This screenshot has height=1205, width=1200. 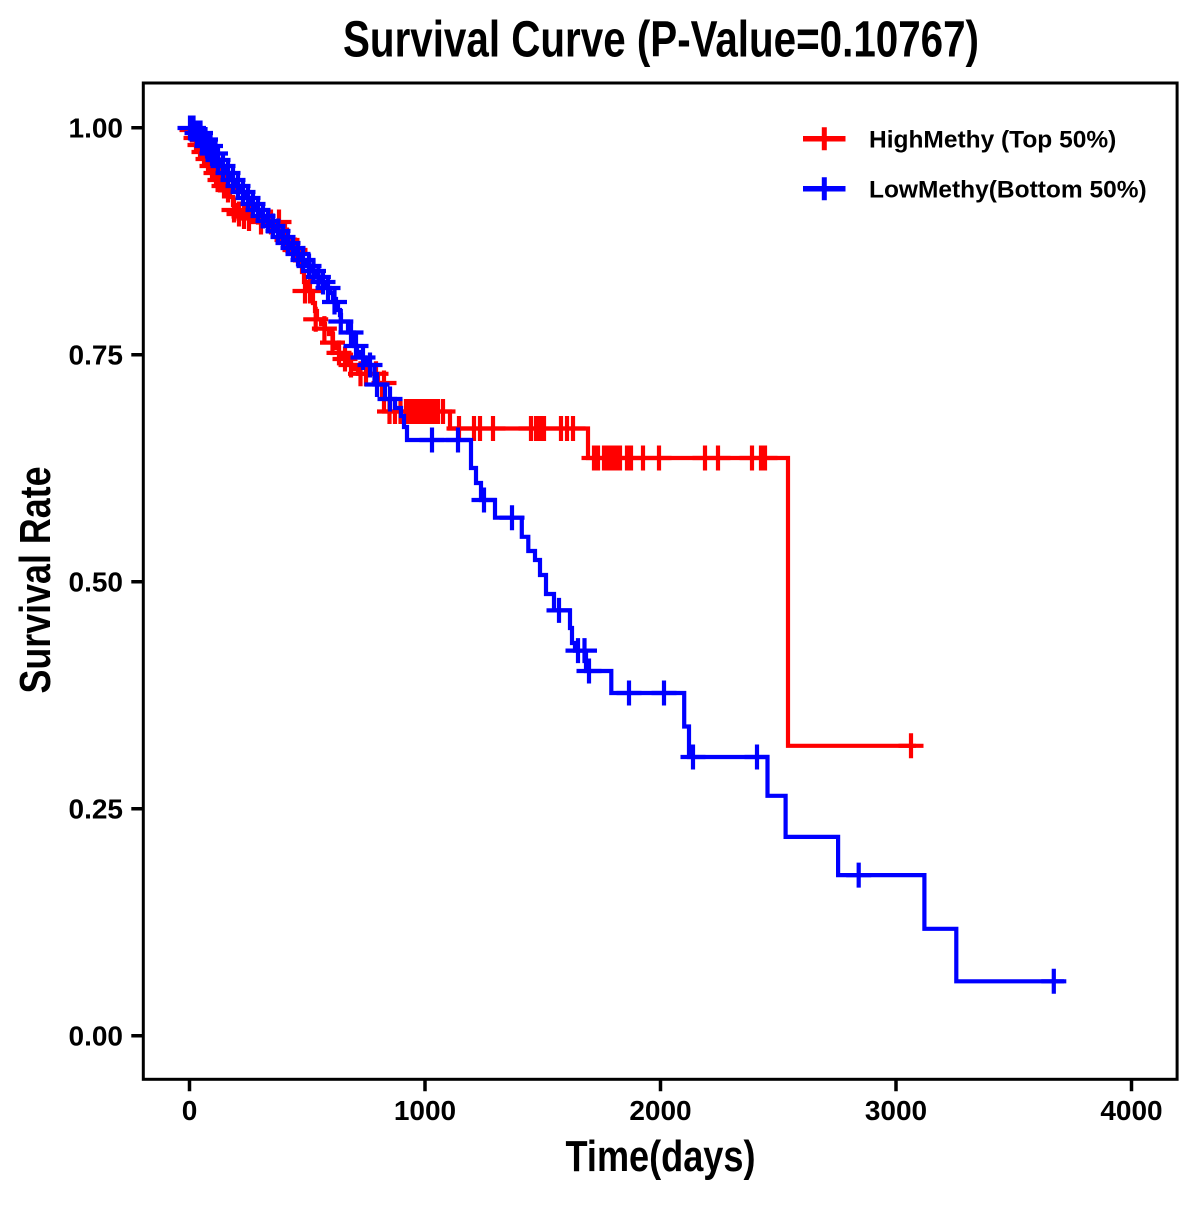 What do you see at coordinates (35, 580) in the screenshot?
I see `svg-text: Survival Rate` at bounding box center [35, 580].